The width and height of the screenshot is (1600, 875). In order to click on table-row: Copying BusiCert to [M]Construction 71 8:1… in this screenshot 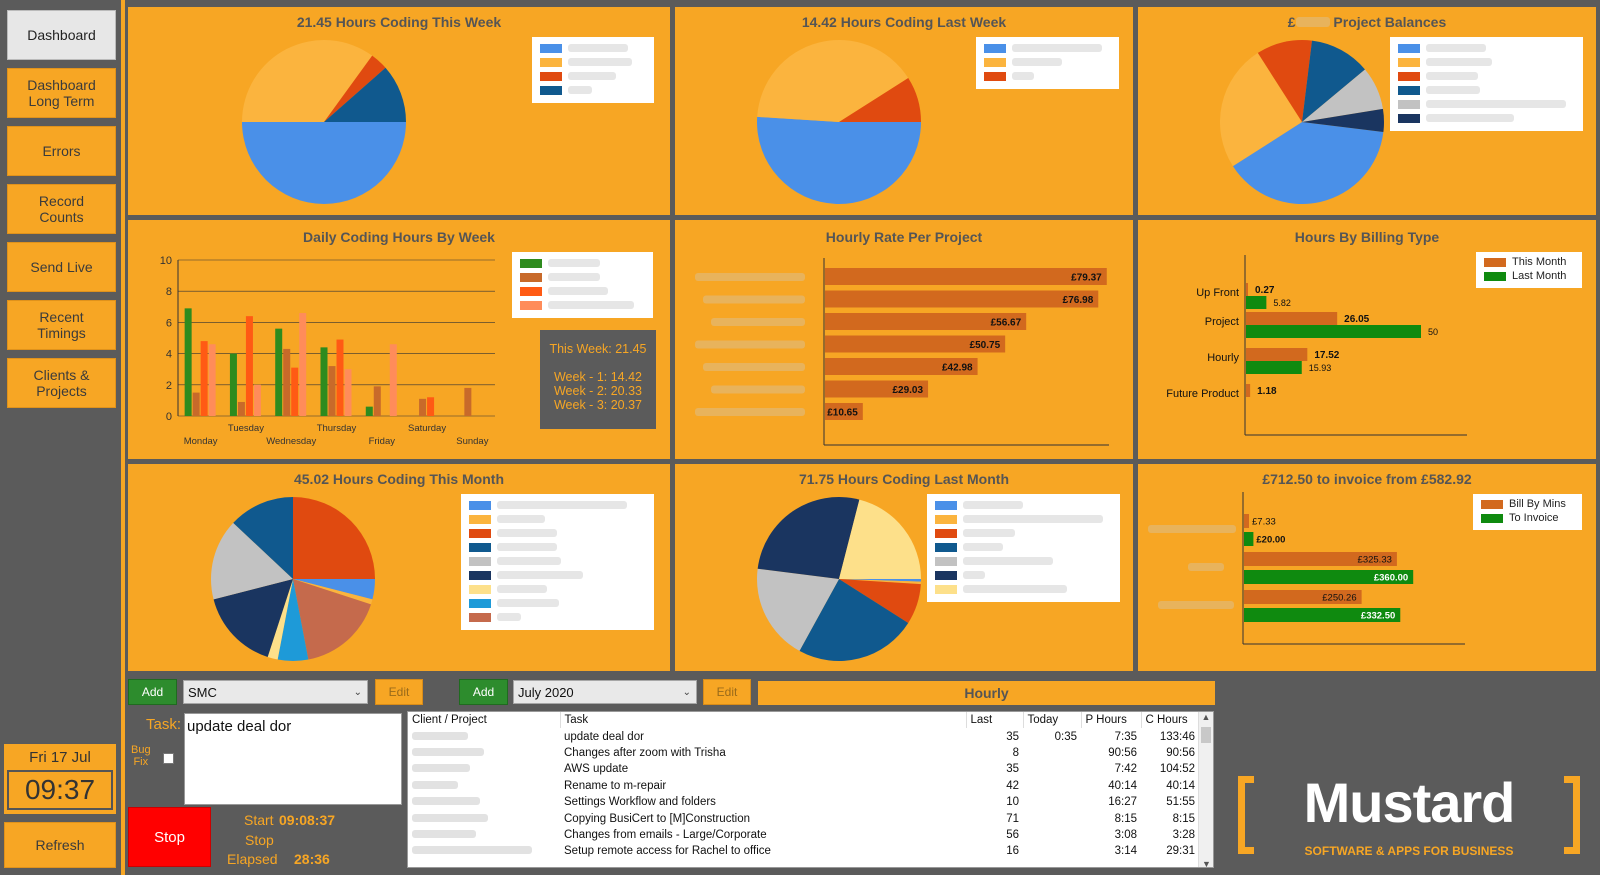, I will do `click(803, 818)`.